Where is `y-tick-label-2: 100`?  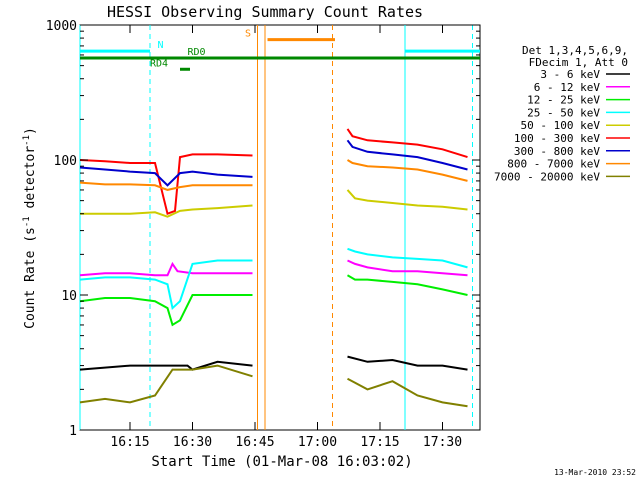 y-tick-label-2: 100 is located at coordinates (65, 161).